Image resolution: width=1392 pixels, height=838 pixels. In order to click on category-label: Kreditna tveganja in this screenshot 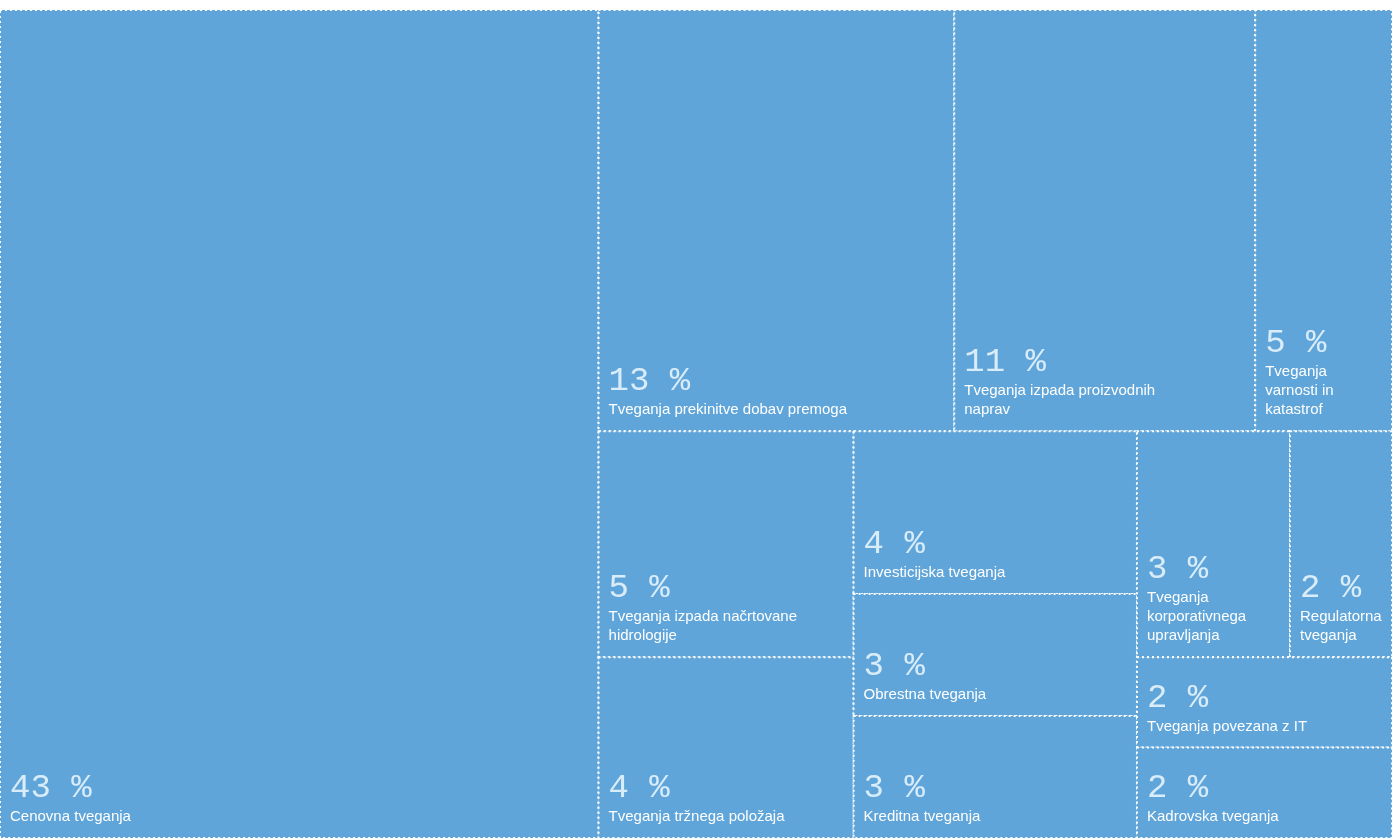, I will do `click(922, 815)`.